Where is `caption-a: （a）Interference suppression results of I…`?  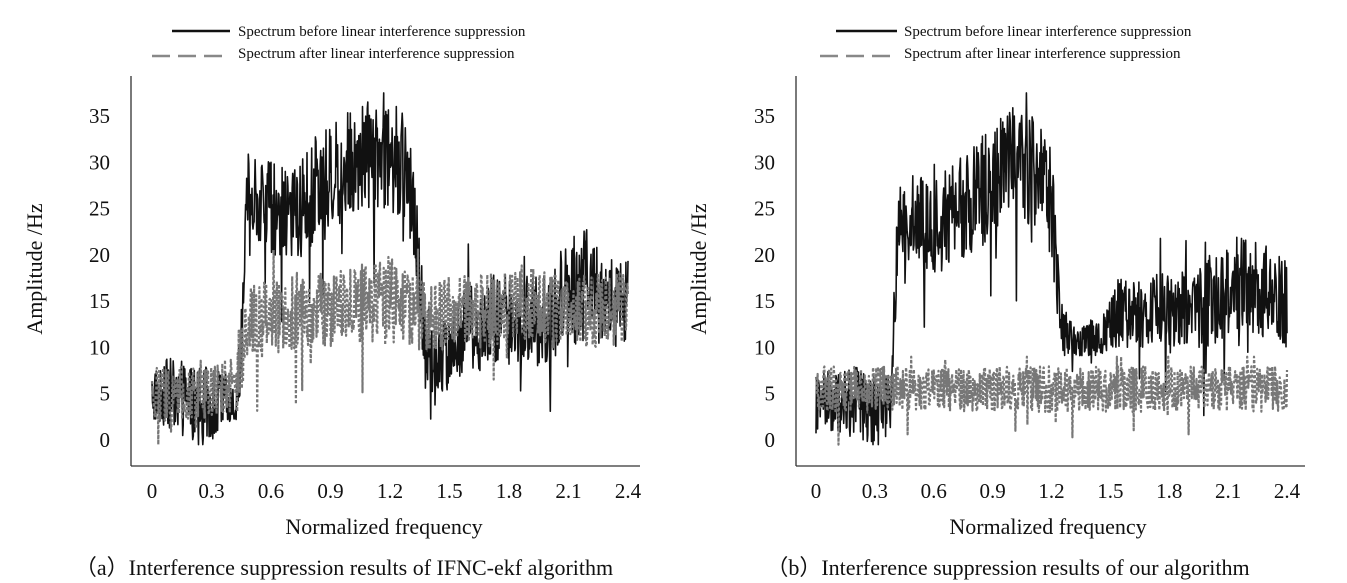
caption-a: （a）Interference suppression results of I… is located at coordinates (344, 567).